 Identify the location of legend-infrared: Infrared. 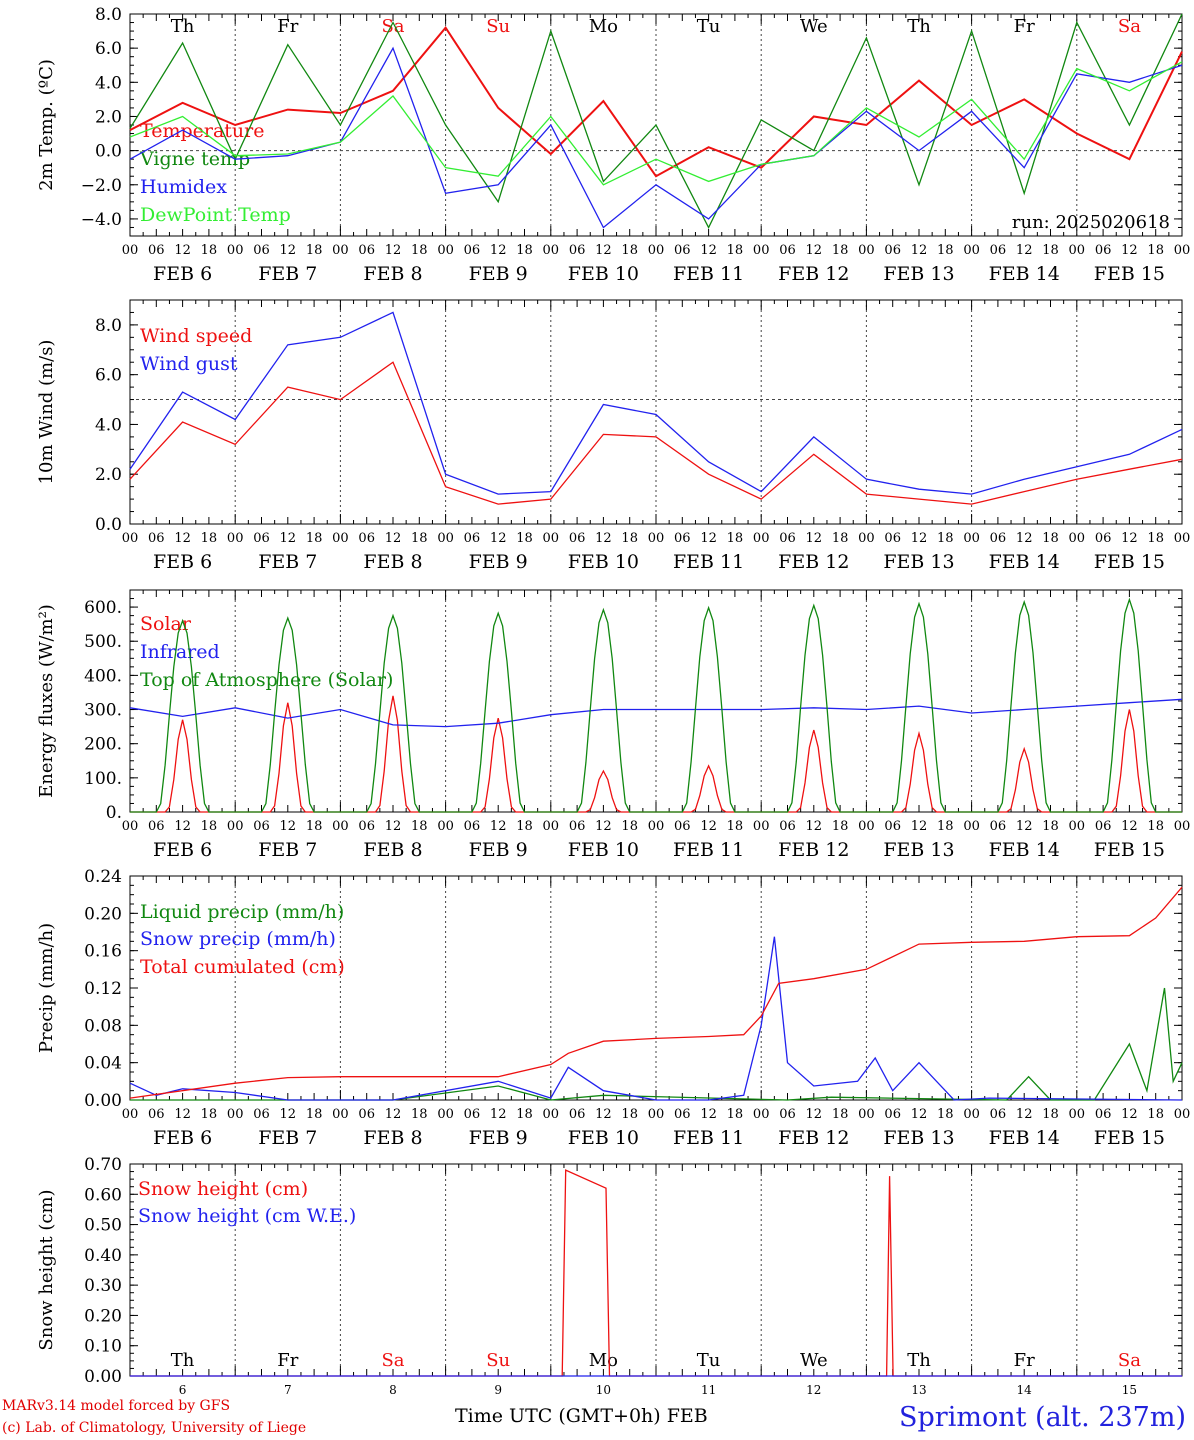
(180, 652).